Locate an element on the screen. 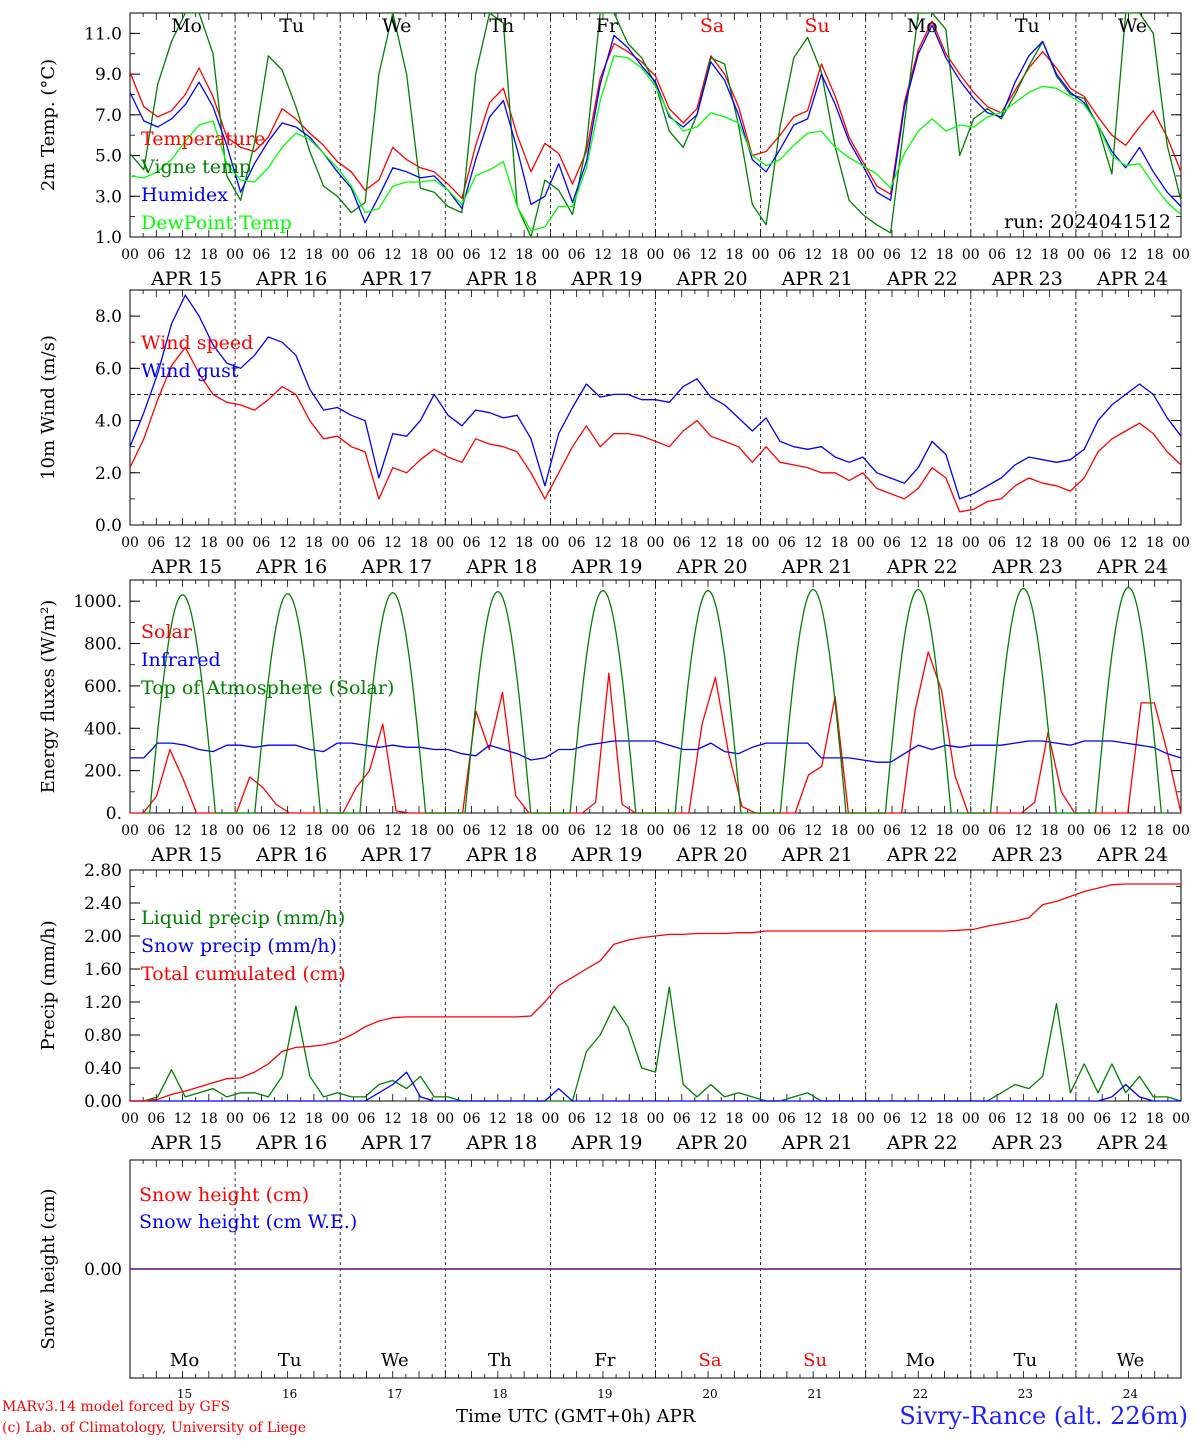 The width and height of the screenshot is (1194, 1444). y-tick-label: 5.0 is located at coordinates (108, 157).